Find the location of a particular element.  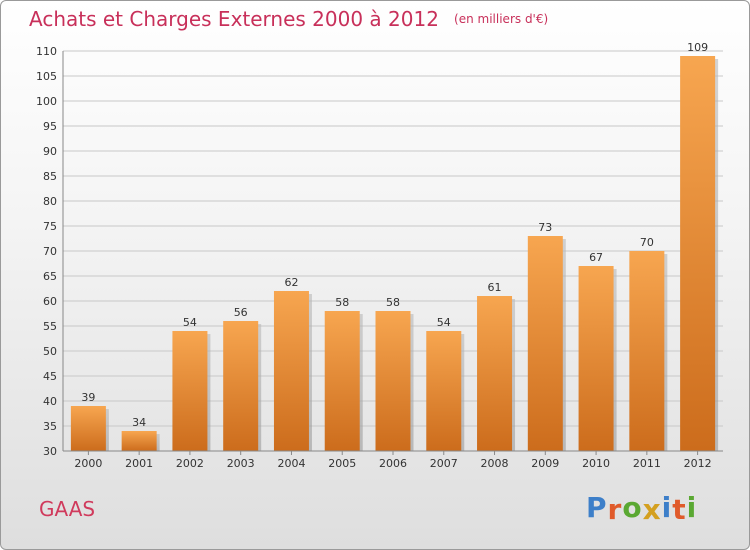

bar-2011 is located at coordinates (647, 351).